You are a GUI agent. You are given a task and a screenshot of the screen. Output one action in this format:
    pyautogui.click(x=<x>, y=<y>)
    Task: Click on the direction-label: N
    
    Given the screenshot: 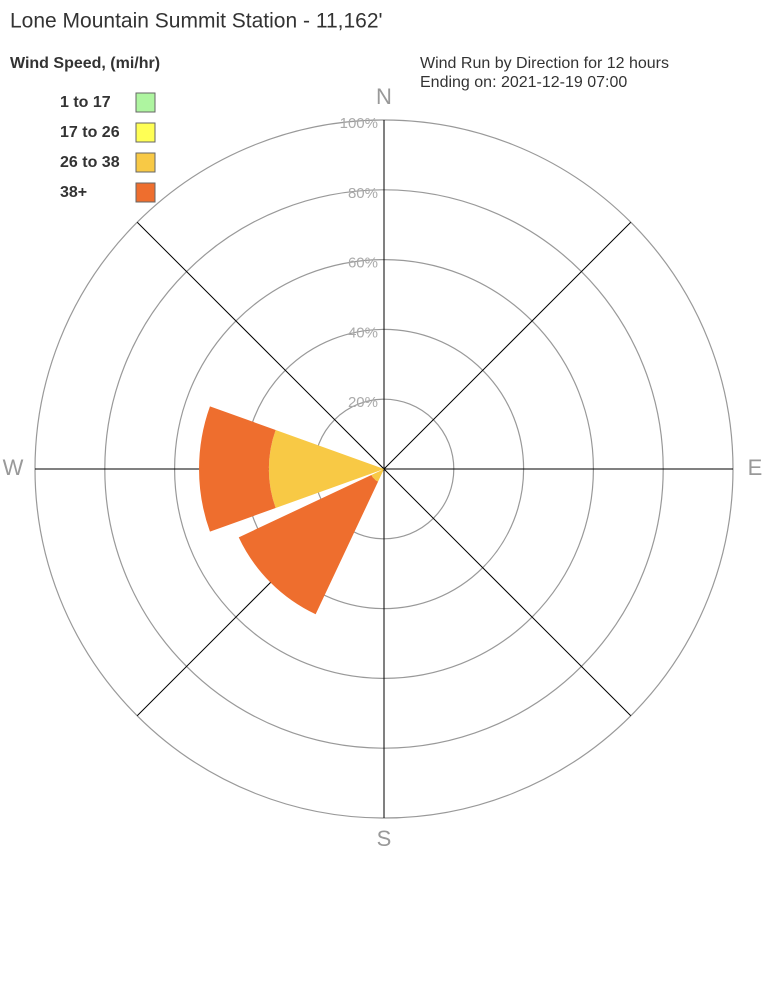 What is the action you would take?
    pyautogui.click(x=384, y=96)
    